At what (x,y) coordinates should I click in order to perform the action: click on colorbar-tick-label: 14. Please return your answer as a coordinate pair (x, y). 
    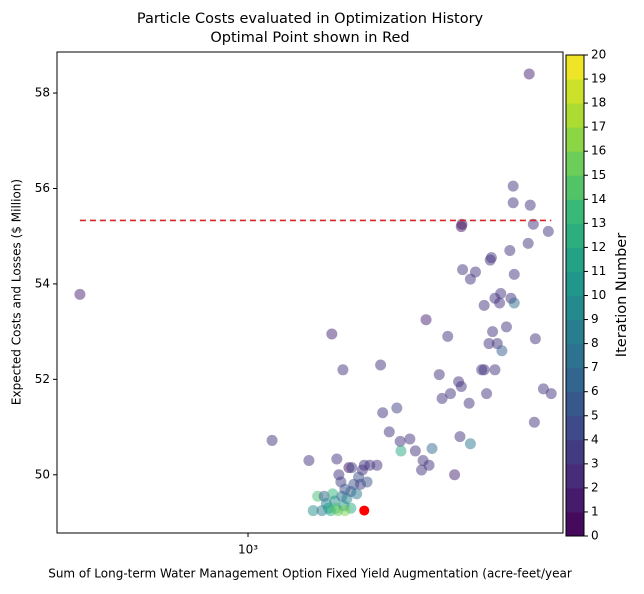
    Looking at the image, I should click on (598, 199).